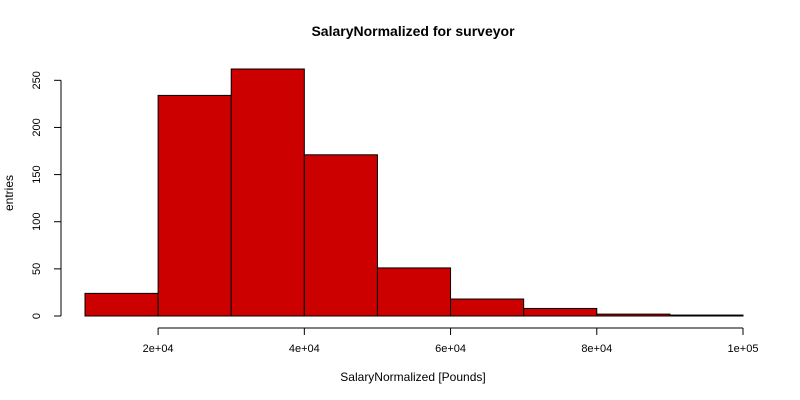 The image size is (800, 400). Describe the element at coordinates (413, 31) in the screenshot. I see `chart-title: SalaryNormalized for surveyor` at that location.